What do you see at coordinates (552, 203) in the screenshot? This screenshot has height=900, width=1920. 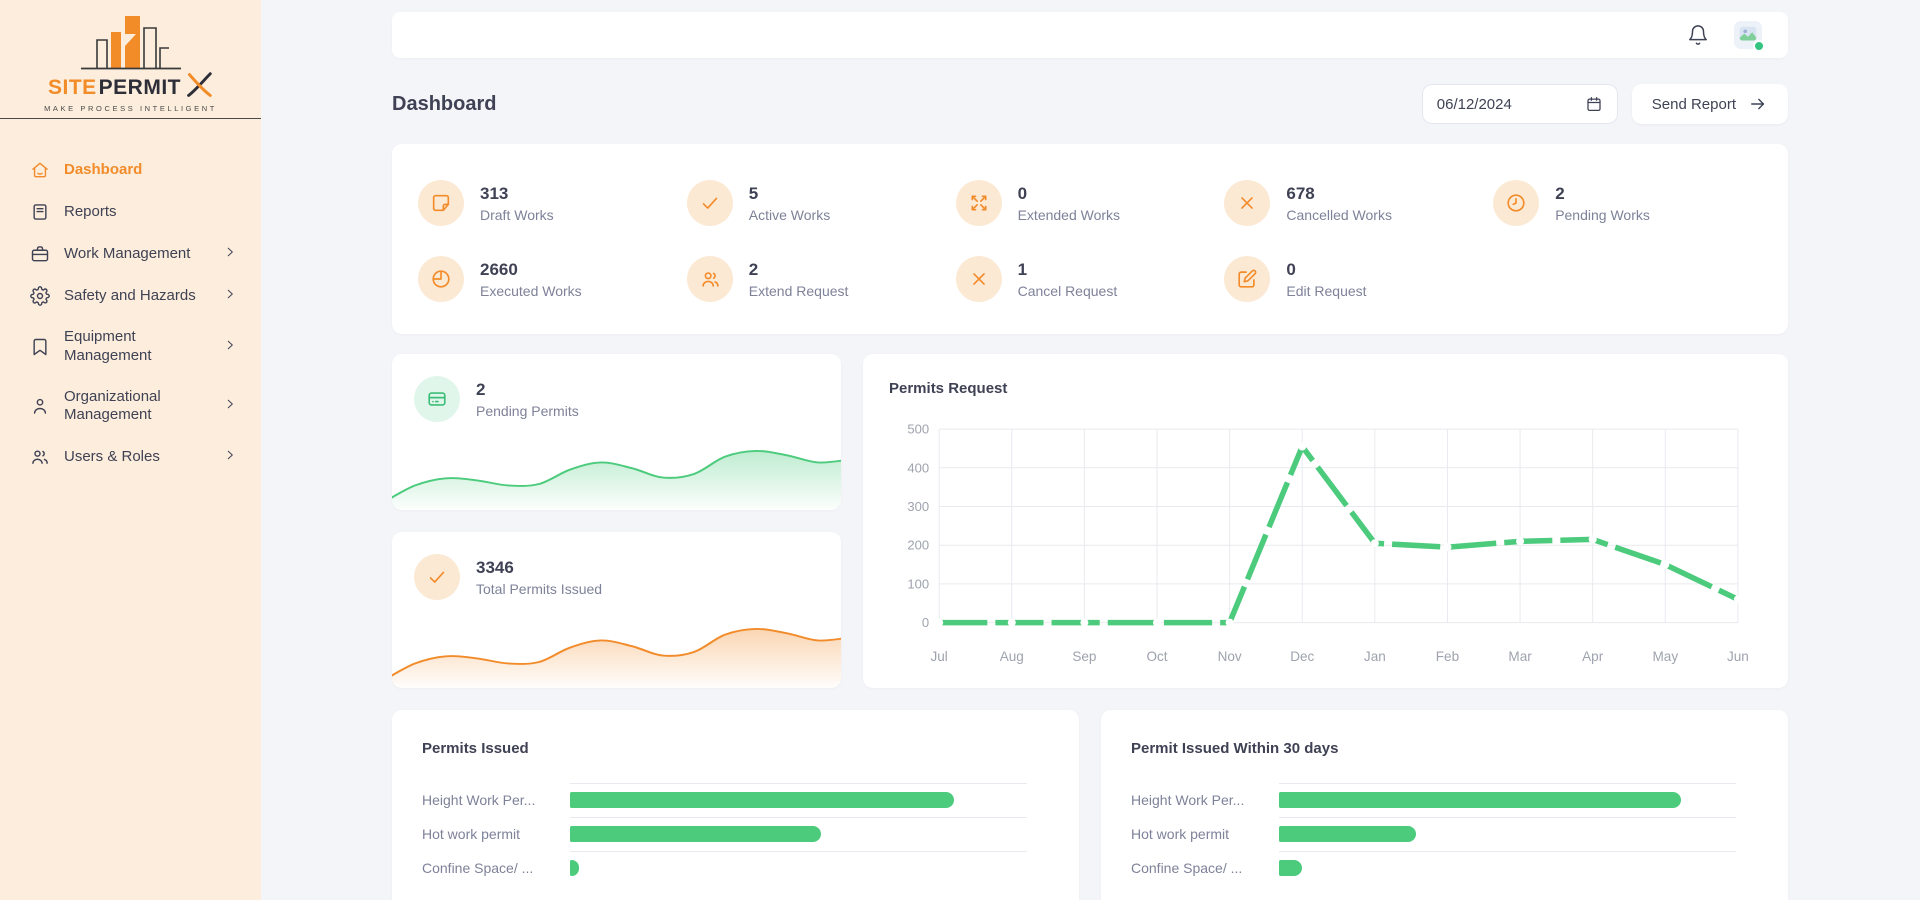 I see `stat-draft-works: 313 Draft Works` at bounding box center [552, 203].